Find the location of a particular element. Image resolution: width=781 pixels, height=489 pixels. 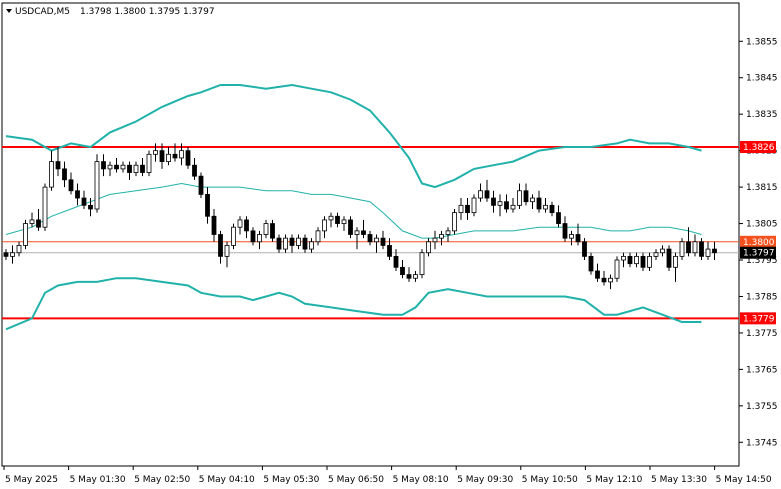

x-tick-label: 5 May 02:50 is located at coordinates (162, 480).